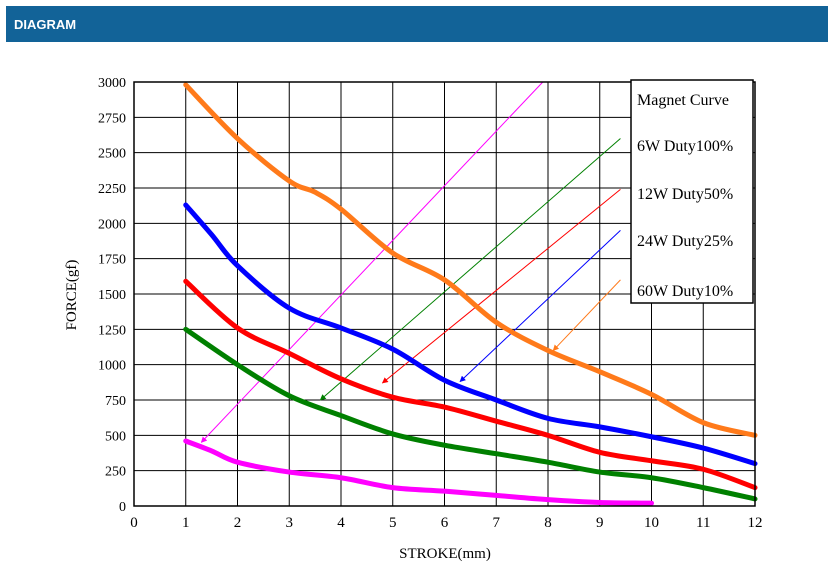  I want to click on y-tick-label: 250, so click(115, 472).